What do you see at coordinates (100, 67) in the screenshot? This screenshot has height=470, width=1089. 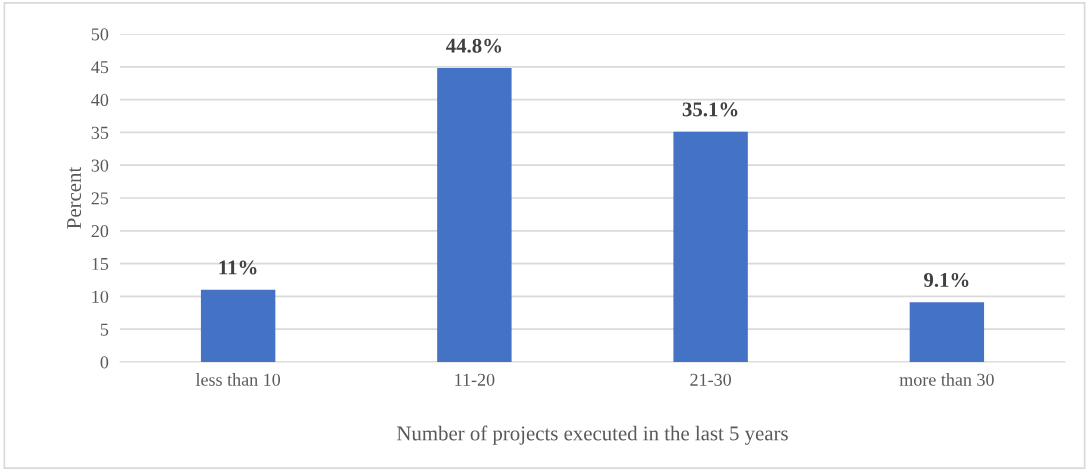 I see `y-tick-label: 45` at bounding box center [100, 67].